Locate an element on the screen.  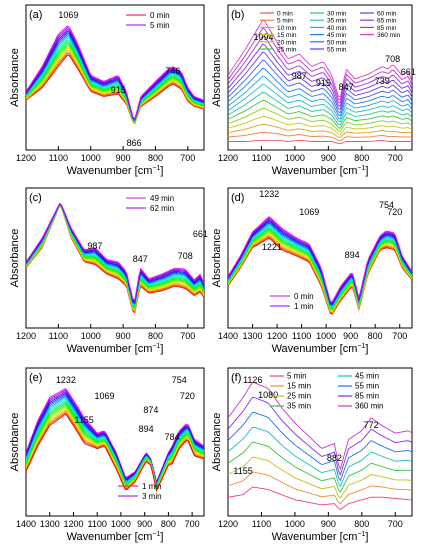
legend-label: 55 min is located at coordinates (337, 50).